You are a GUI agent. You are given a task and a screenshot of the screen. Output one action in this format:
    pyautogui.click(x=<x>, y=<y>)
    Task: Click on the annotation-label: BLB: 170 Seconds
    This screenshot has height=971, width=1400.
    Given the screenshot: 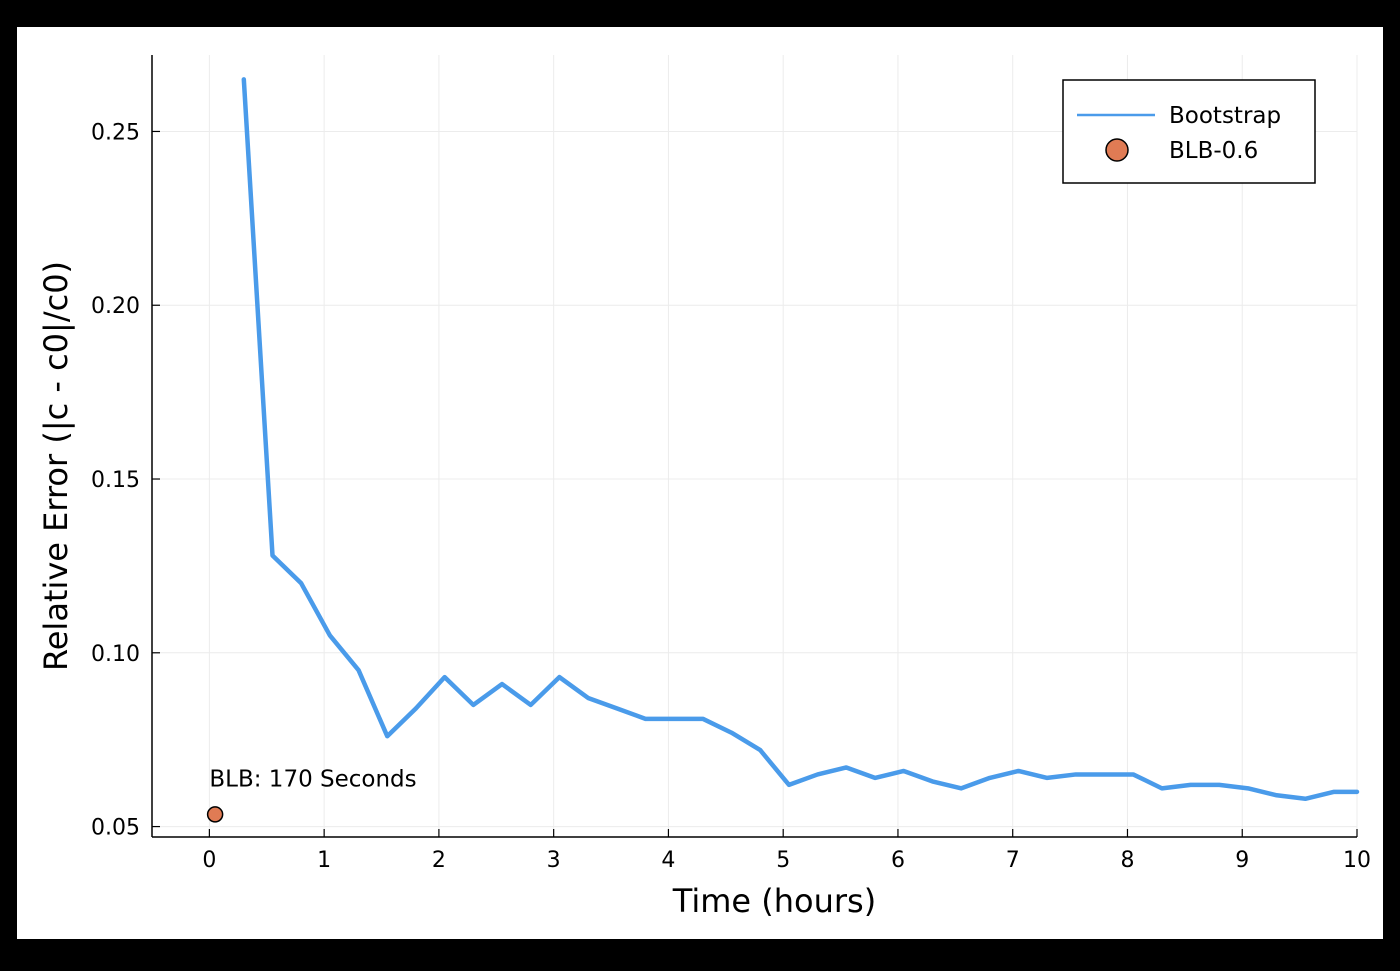 What is the action you would take?
    pyautogui.click(x=312, y=780)
    